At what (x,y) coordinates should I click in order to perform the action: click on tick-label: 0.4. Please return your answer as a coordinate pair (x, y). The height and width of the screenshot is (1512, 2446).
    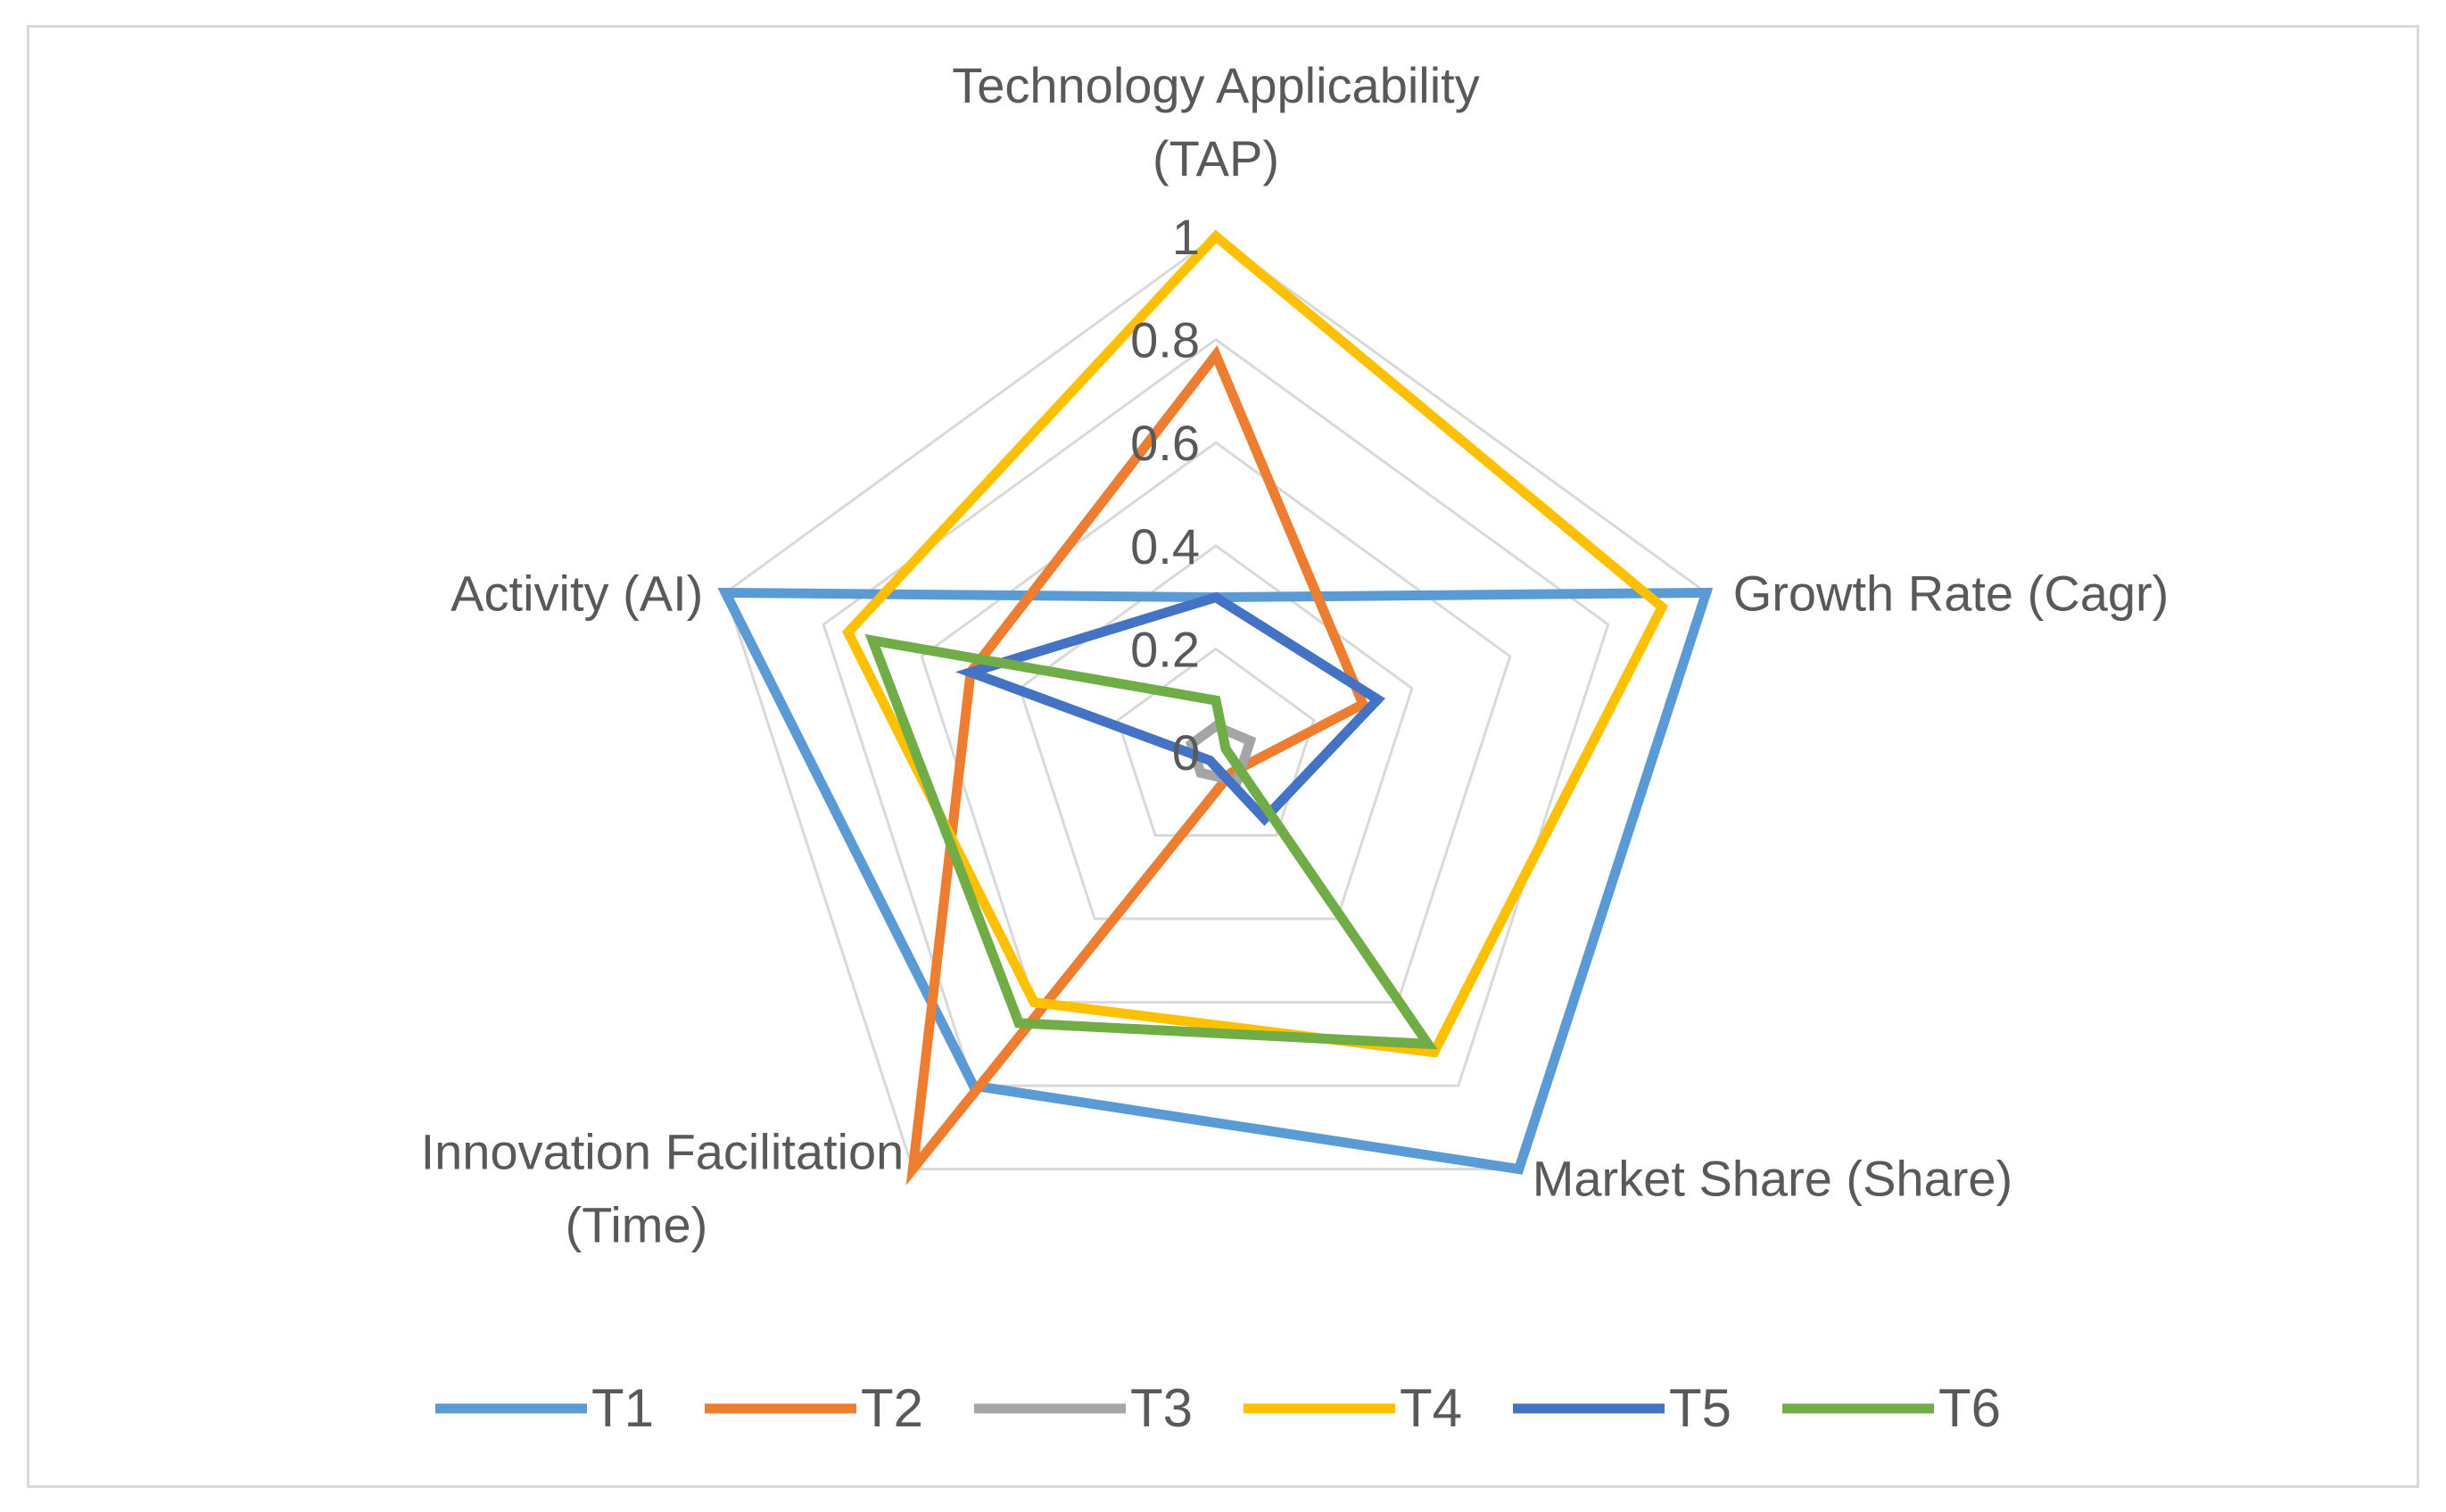
    Looking at the image, I should click on (1165, 546).